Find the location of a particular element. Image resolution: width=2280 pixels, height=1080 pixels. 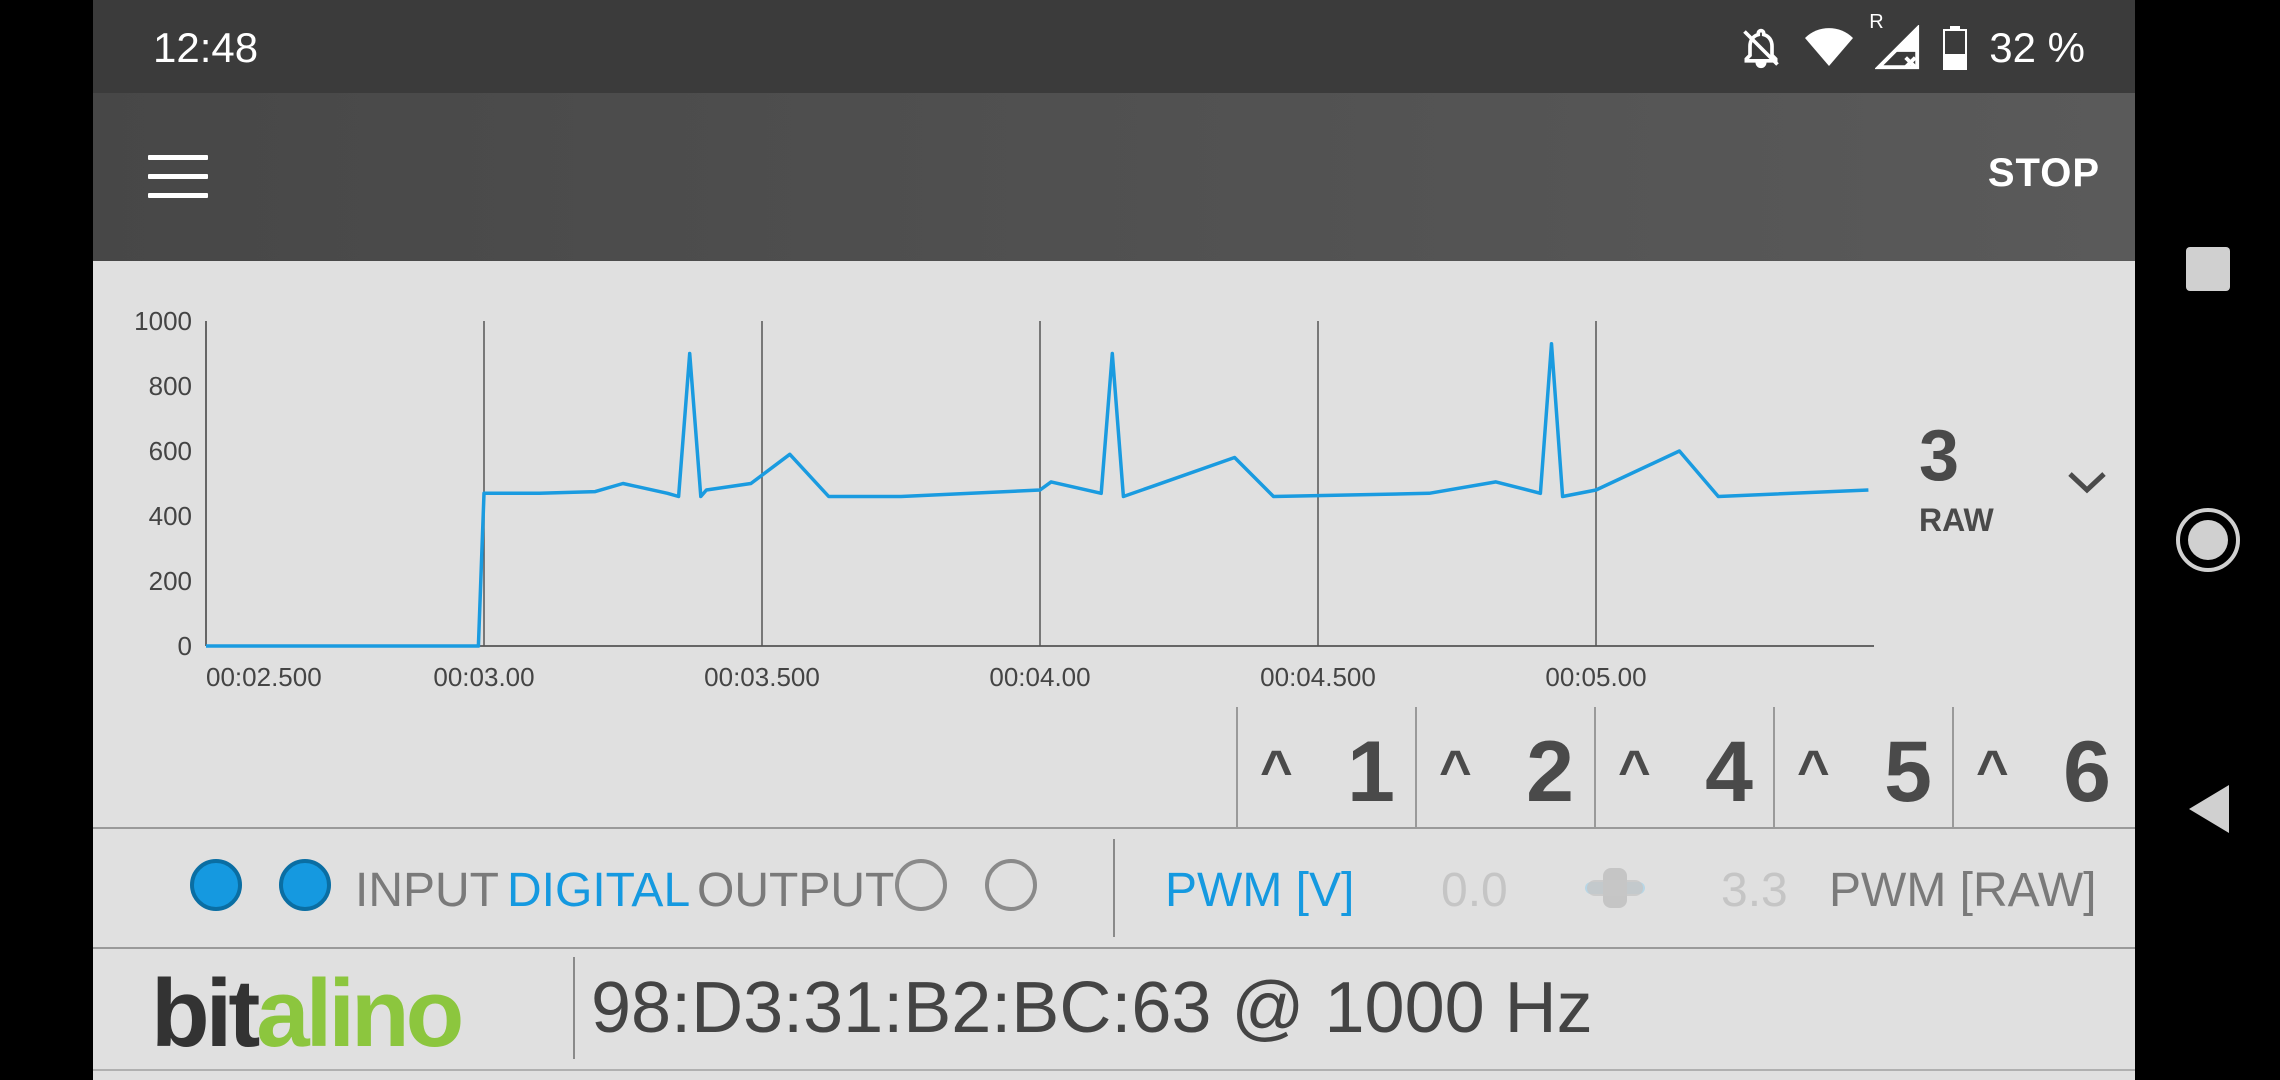

digital-output-1-toggle is located at coordinates (921, 885).